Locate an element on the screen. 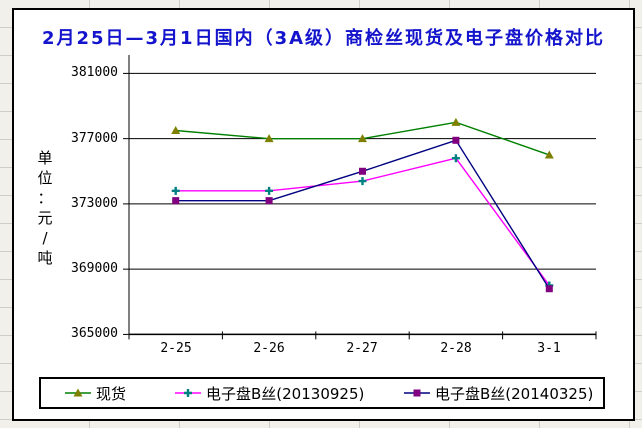 Image resolution: width=642 pixels, height=428 pixels. legend-marker-spot-icon is located at coordinates (78, 392).